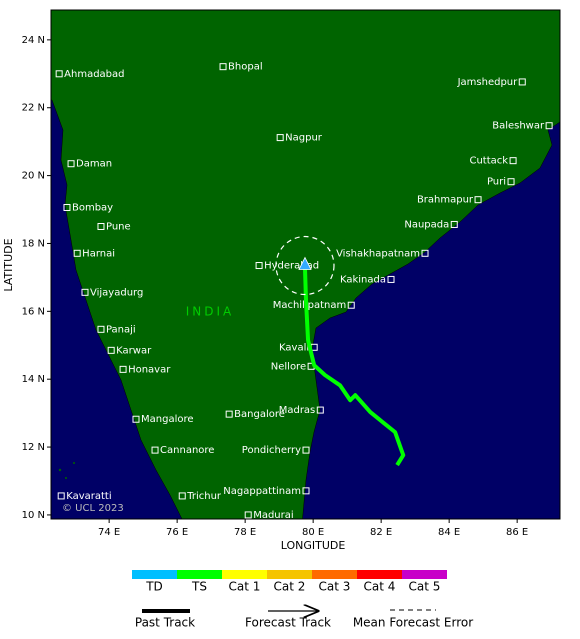 The height and width of the screenshot is (639, 580). Describe the element at coordinates (210, 312) in the screenshot. I see `region-label: INDIA` at that location.